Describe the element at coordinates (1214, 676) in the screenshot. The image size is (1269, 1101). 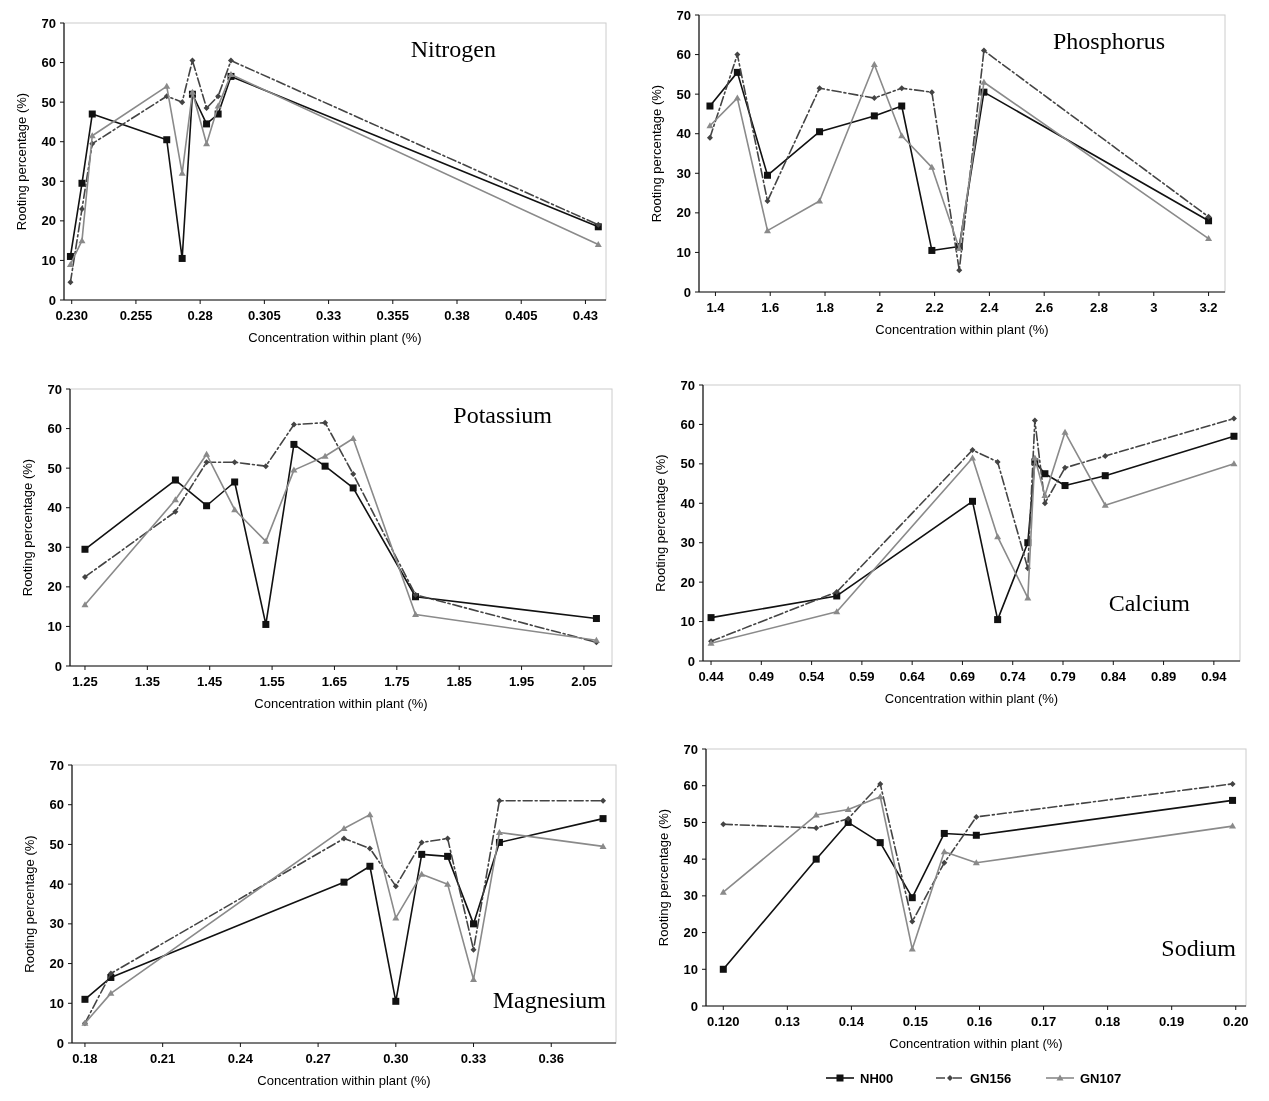
I see `x-tick-label: 0.94` at that location.